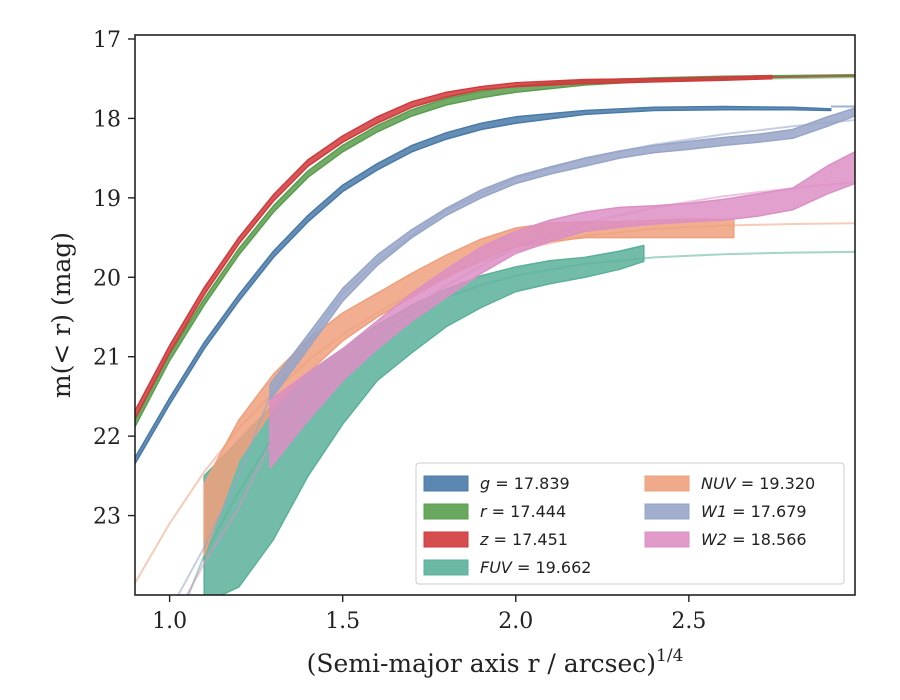  What do you see at coordinates (107, 199) in the screenshot?
I see `y-tick-label: 19` at bounding box center [107, 199].